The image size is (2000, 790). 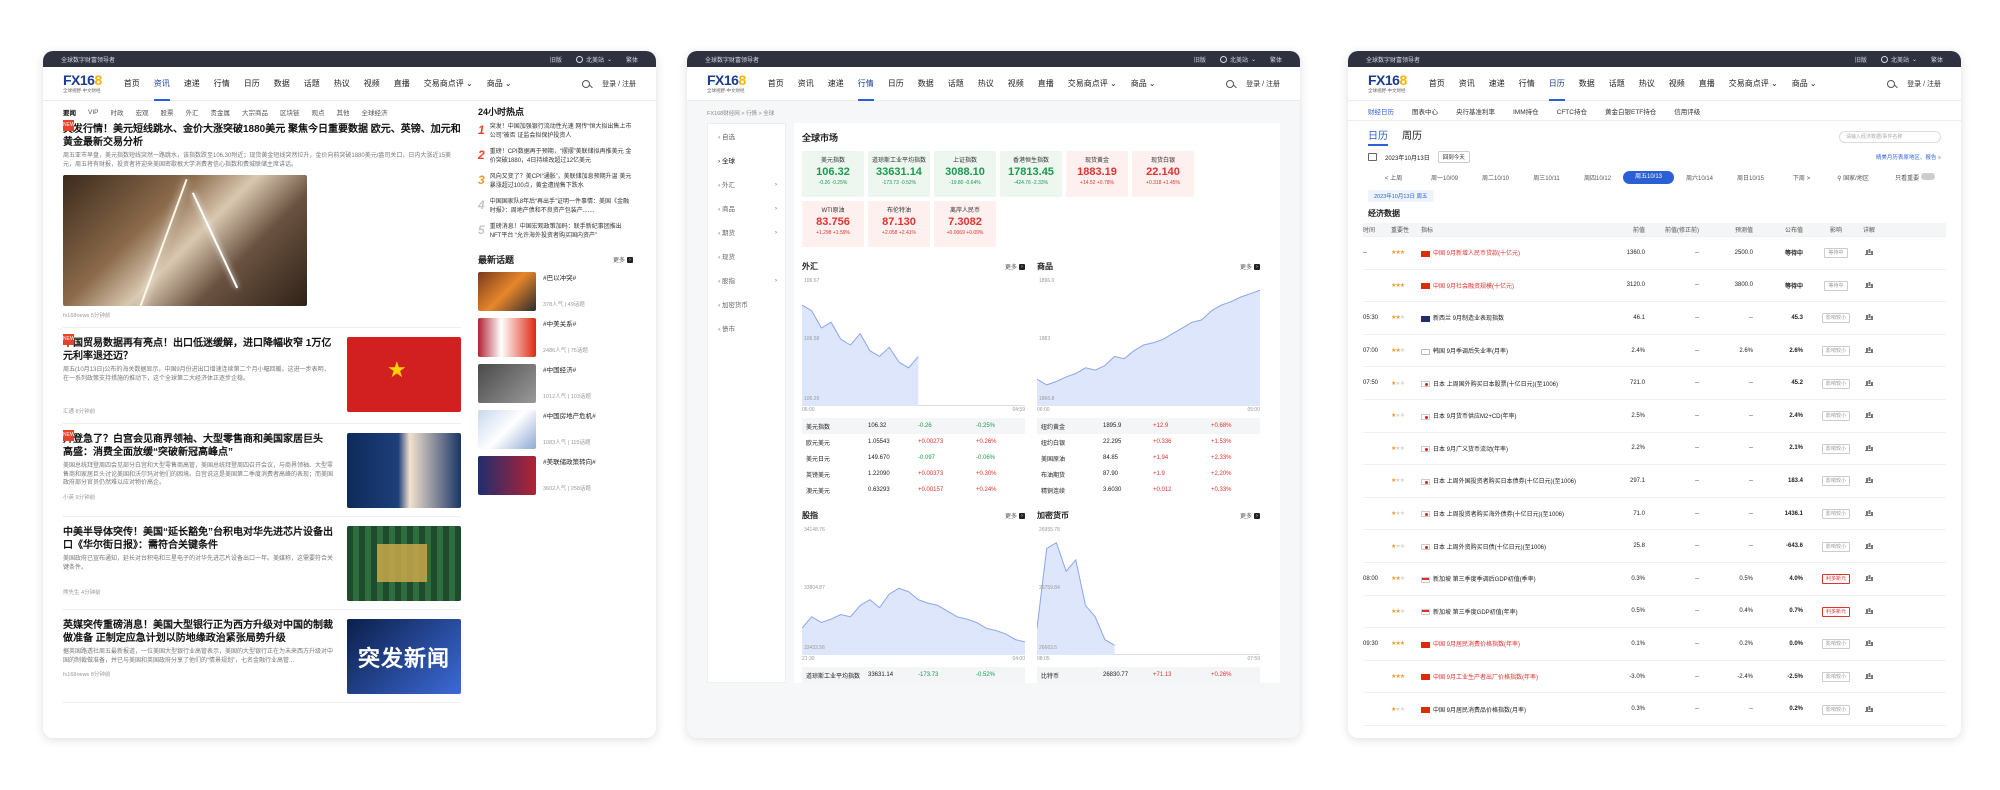 What do you see at coordinates (1654, 449) in the screenshot?
I see `table-row: ★★★ 日本 9月广义货币流动(年率) 2.2% -- -- 2.1% 影响较小` at bounding box center [1654, 449].